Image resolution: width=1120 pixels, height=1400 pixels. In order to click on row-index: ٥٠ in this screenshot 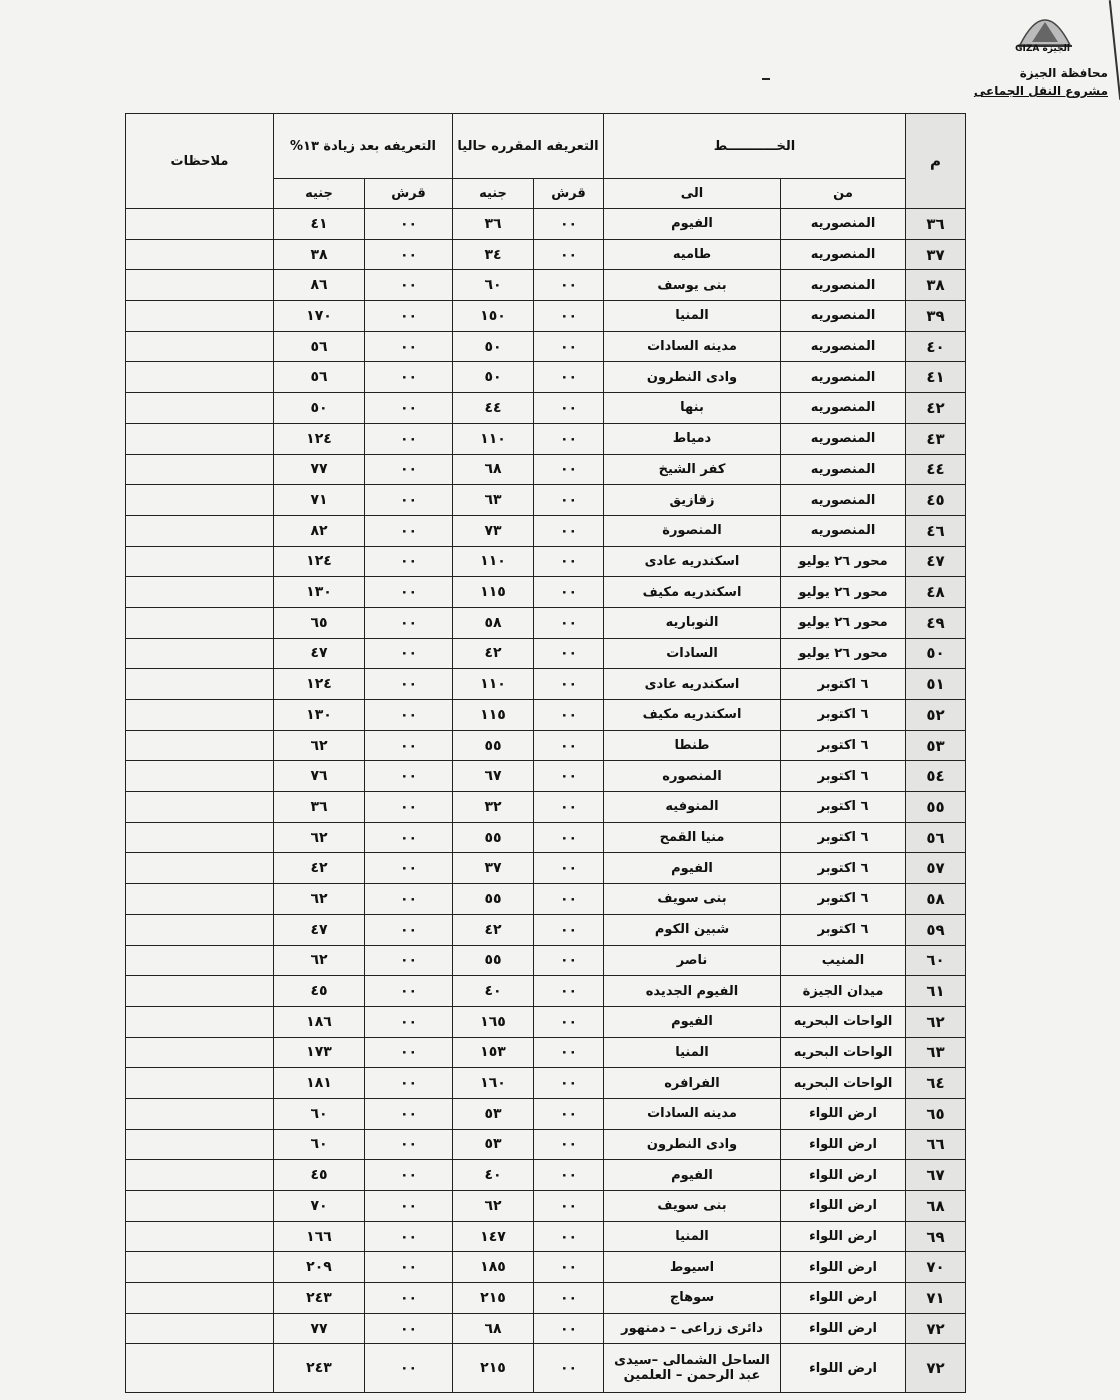, I will do `click(936, 653)`.